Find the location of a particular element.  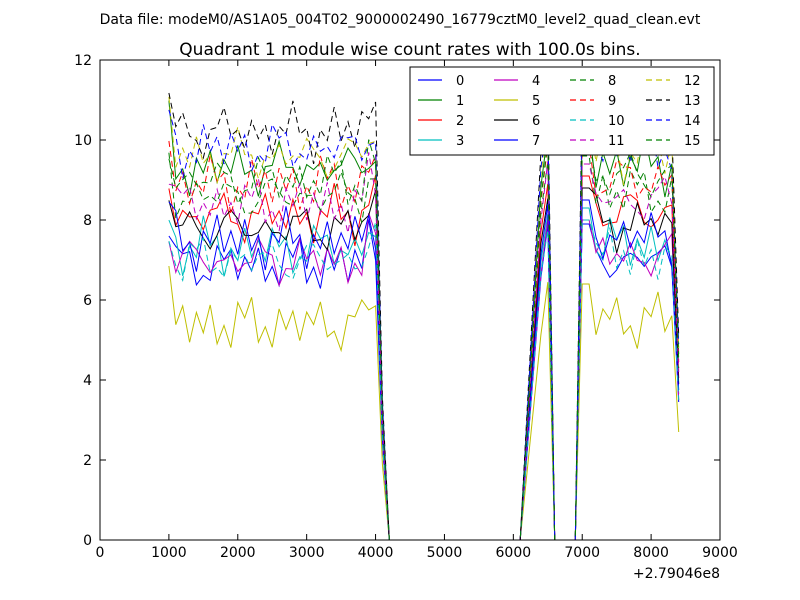

legend-label-7: 7 is located at coordinates (536, 141).